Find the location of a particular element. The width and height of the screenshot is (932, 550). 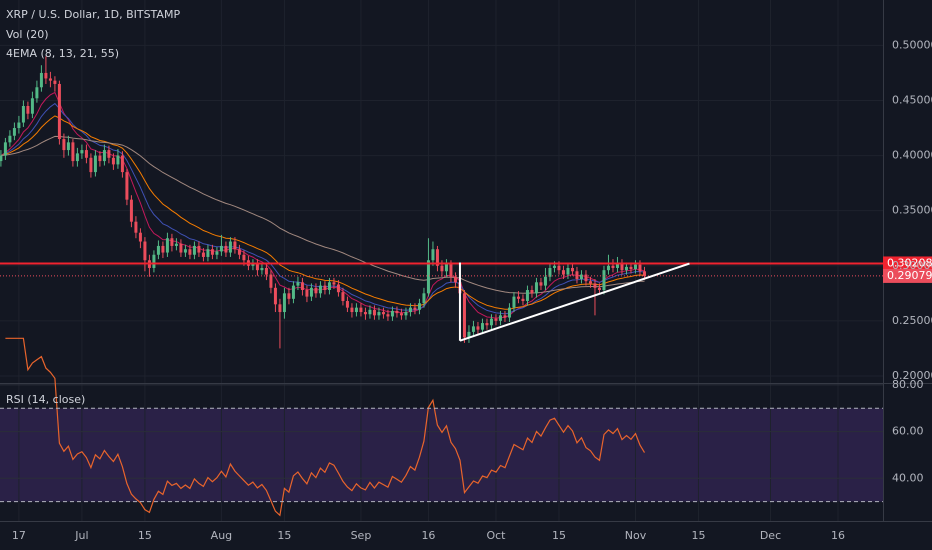

trend-line is located at coordinates (574, 302).